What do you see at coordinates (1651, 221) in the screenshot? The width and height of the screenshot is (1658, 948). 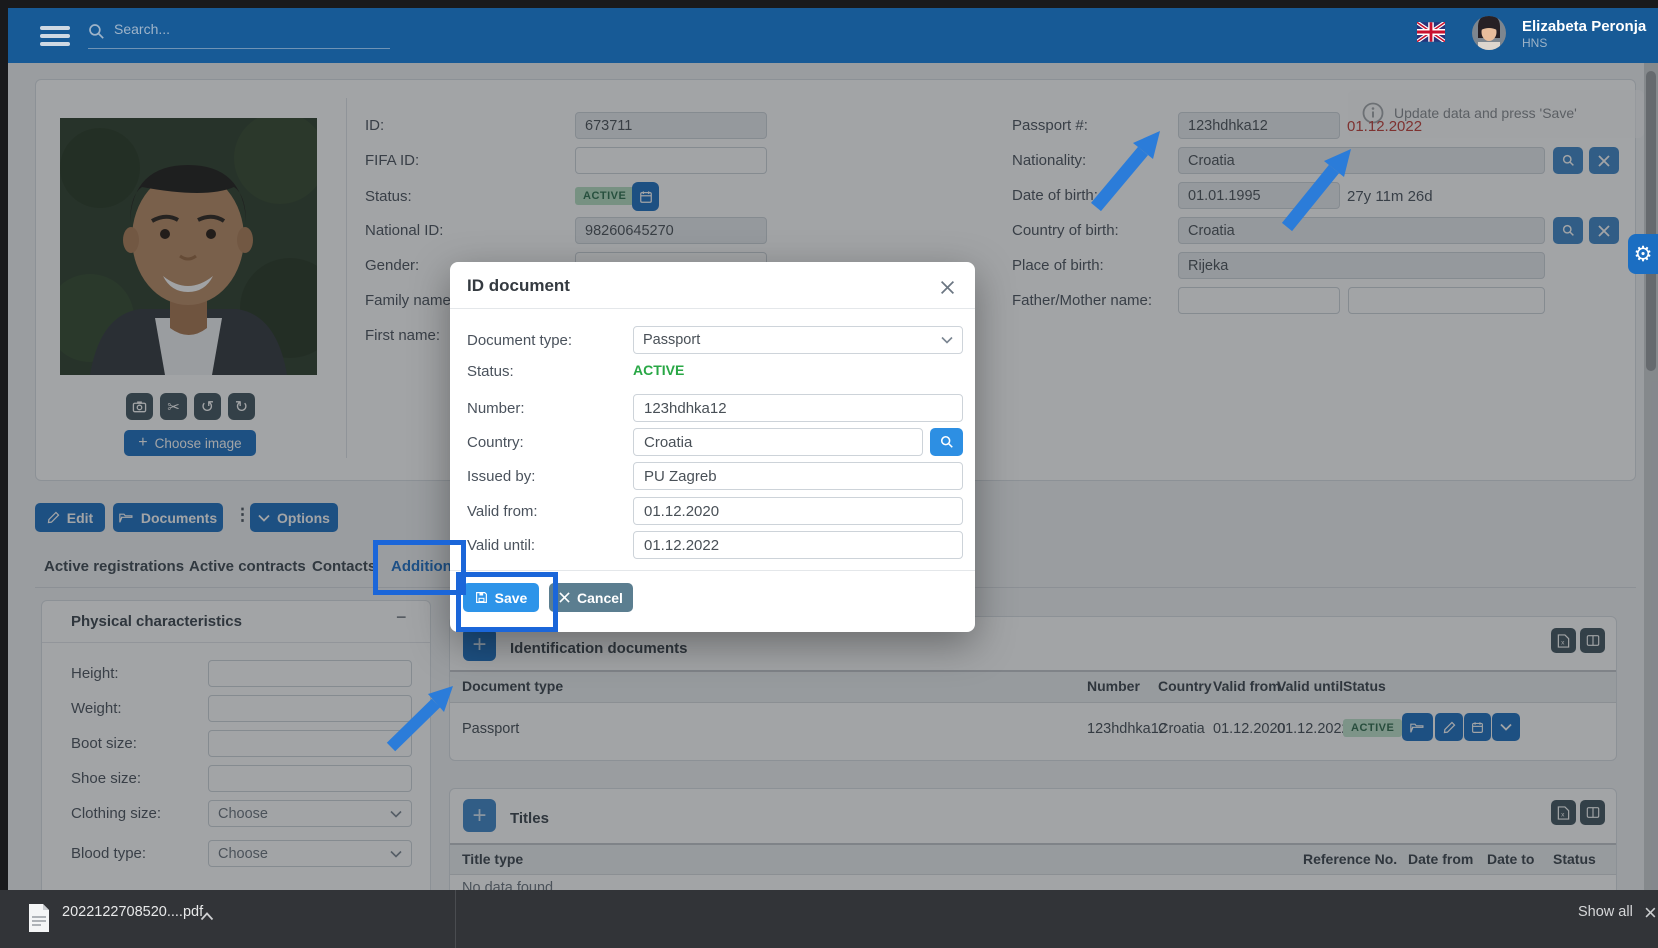 I see `scrollbar-thumb` at bounding box center [1651, 221].